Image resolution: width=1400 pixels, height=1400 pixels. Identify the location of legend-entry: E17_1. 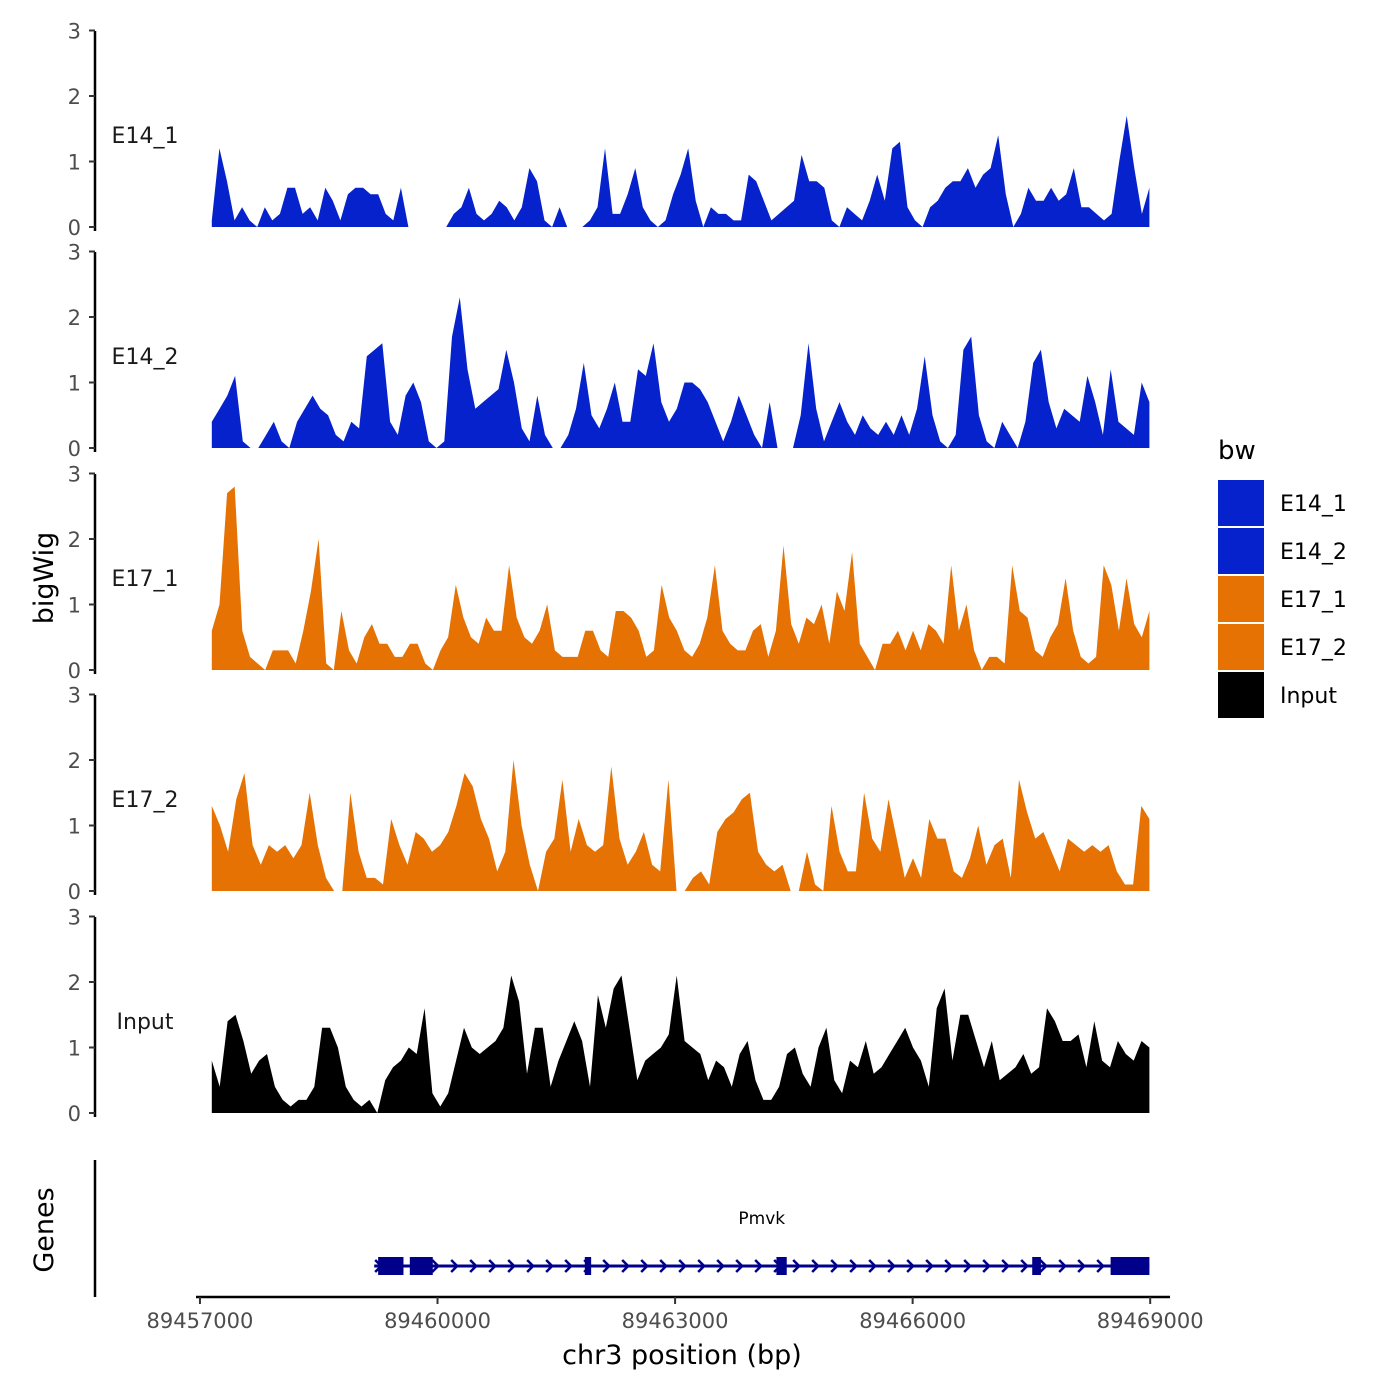
(1282, 599).